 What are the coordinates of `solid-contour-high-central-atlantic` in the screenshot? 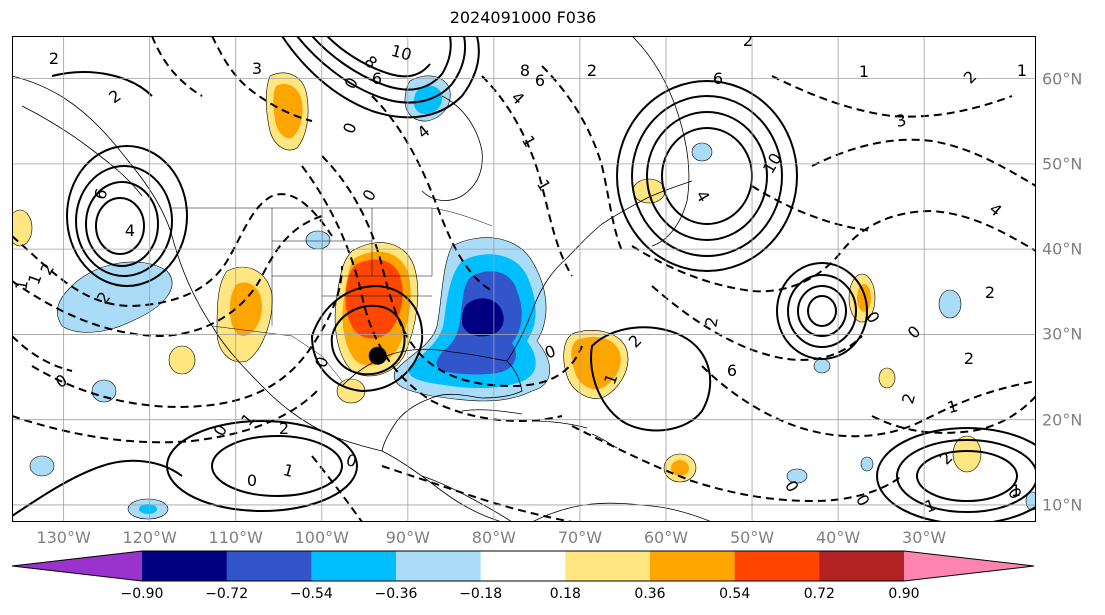 It's located at (822, 311).